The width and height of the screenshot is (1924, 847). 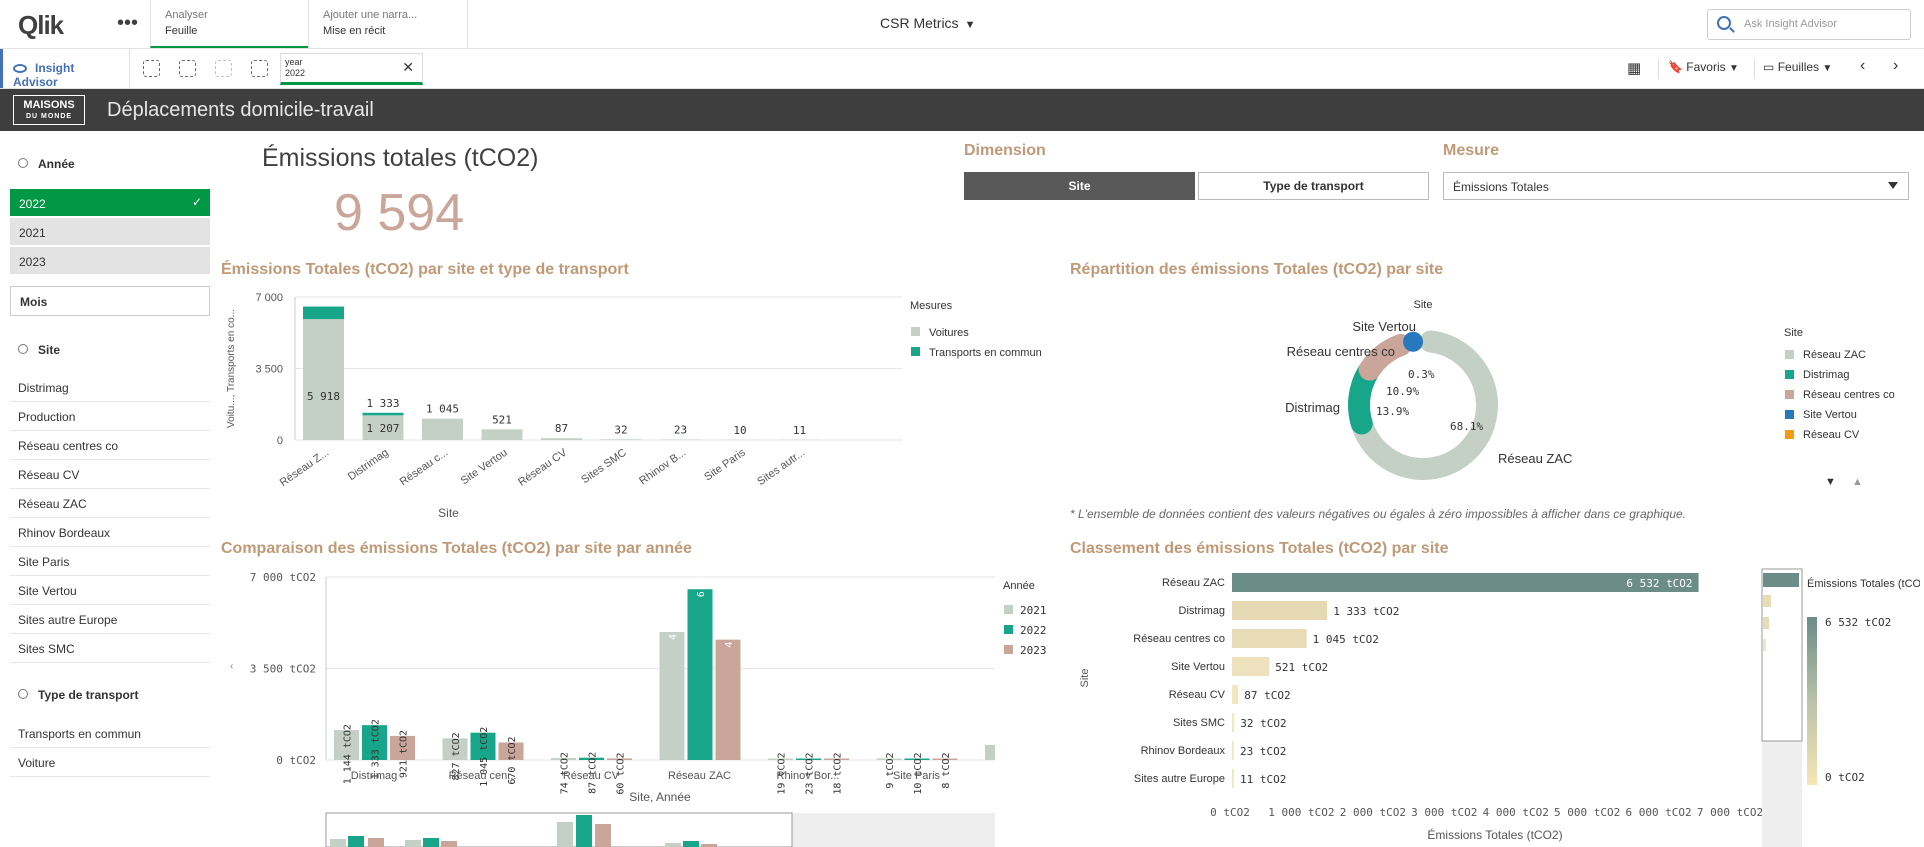 What do you see at coordinates (110, 762) in the screenshot?
I see `filter-transport-item: Voiture` at bounding box center [110, 762].